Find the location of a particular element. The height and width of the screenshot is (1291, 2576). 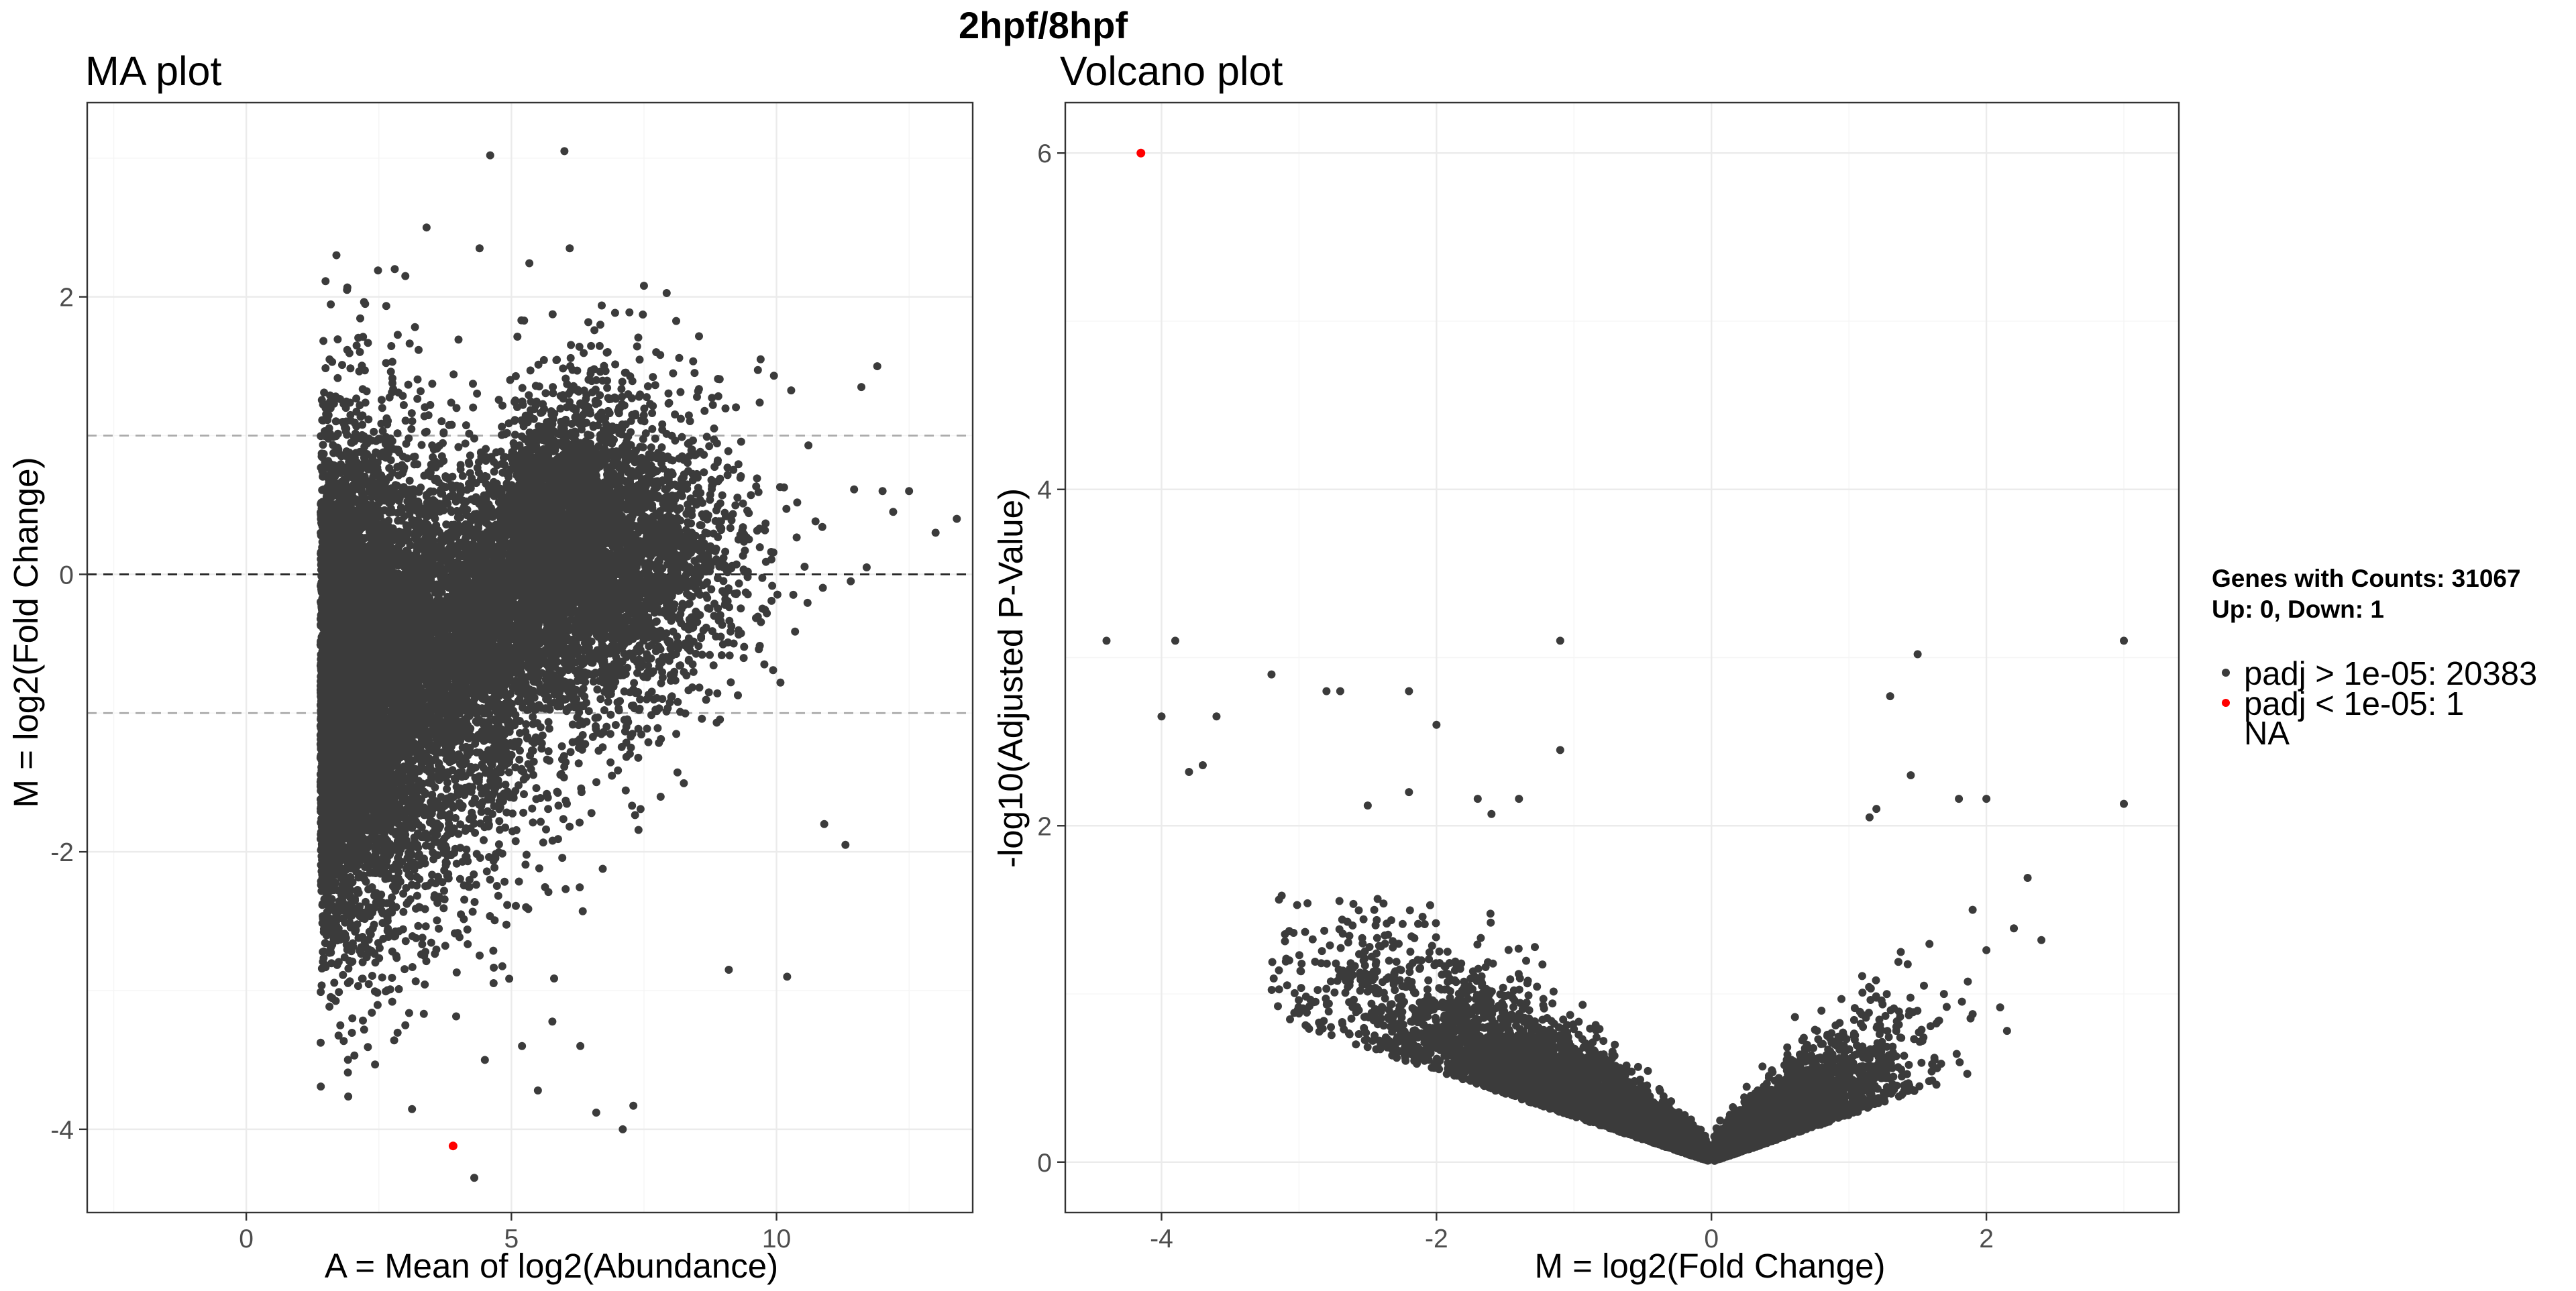

ma-x-tick-label: 5 is located at coordinates (511, 1239).